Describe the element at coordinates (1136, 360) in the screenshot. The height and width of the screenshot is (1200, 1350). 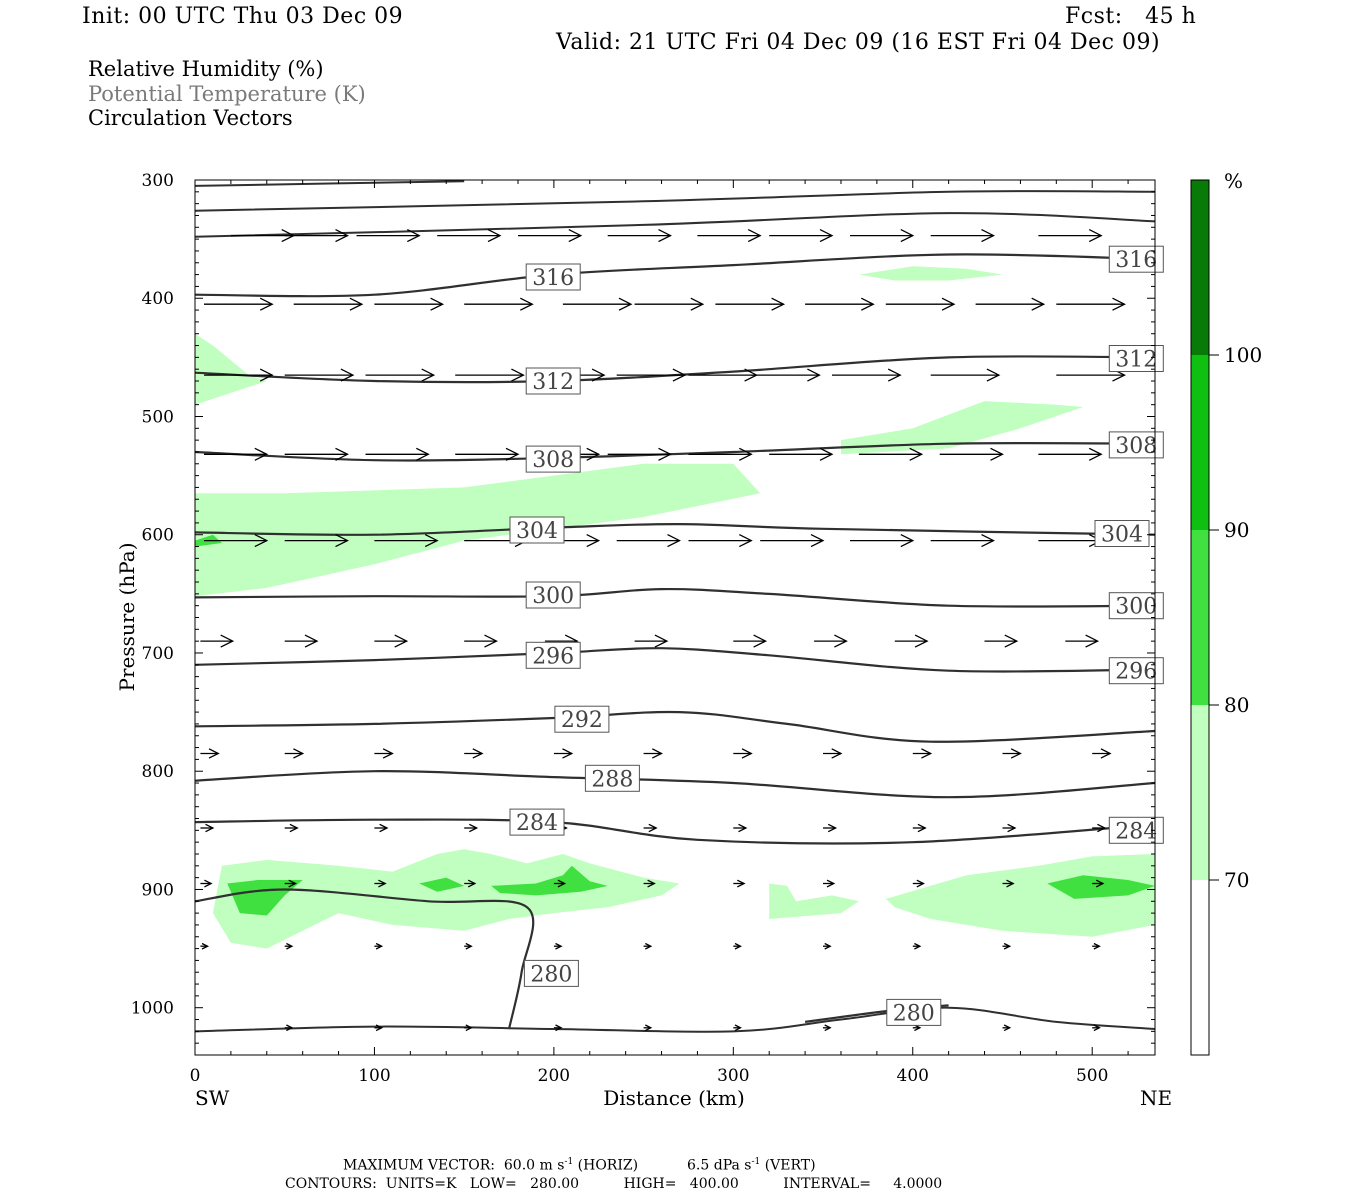
I see `isentrope-label: 312` at that location.